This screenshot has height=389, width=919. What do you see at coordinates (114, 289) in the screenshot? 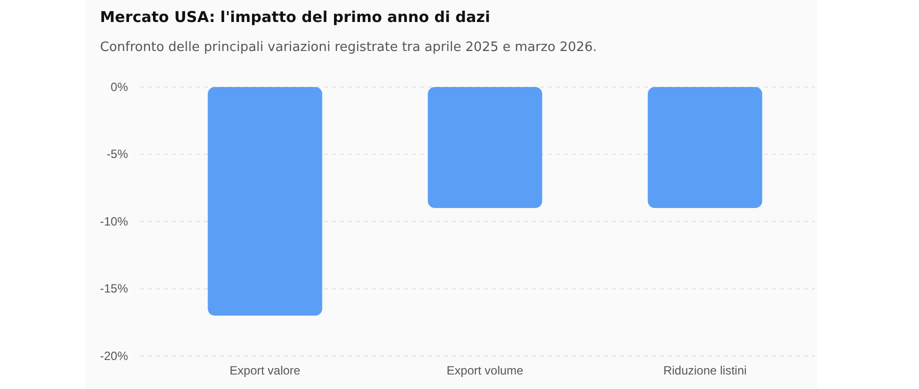
I see `y-tick-label: -15%` at bounding box center [114, 289].